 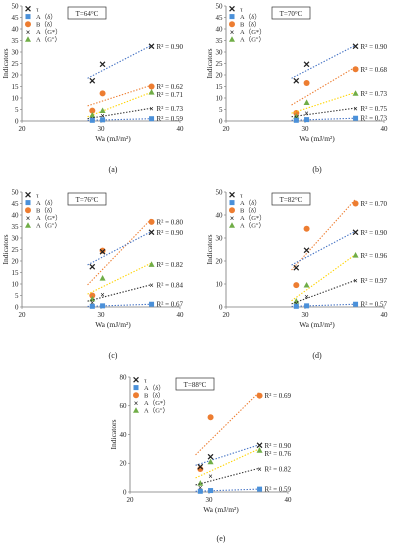 What do you see at coordinates (220, 215) in the screenshot?
I see `y-tick-label: 40` at bounding box center [220, 215].